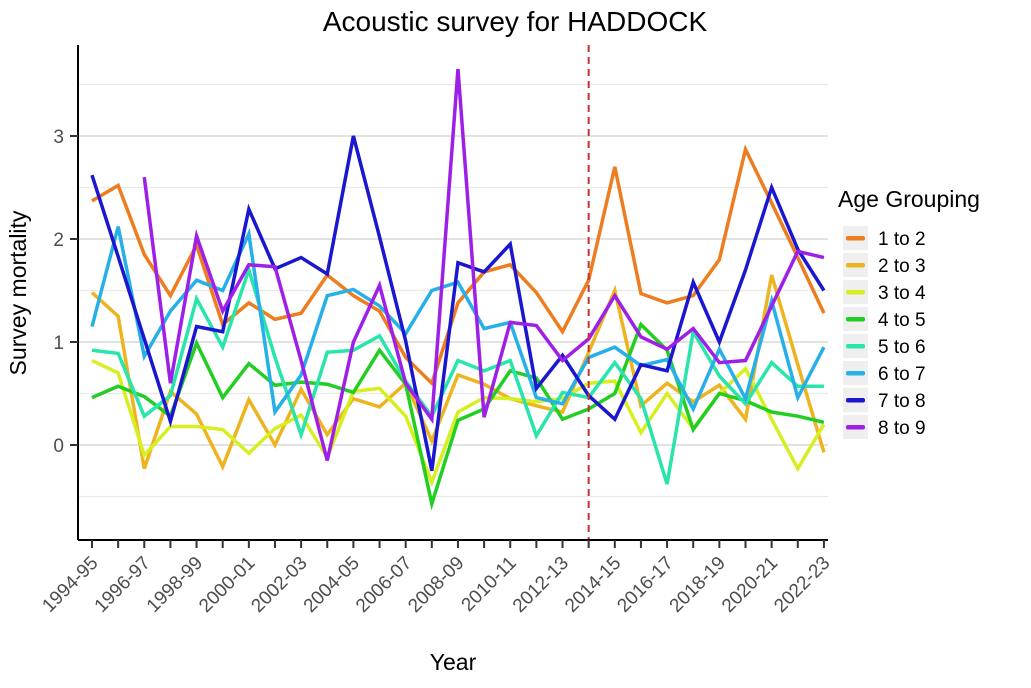 The height and width of the screenshot is (688, 1031). I want to click on legend-item-label: 2 to 3, so click(902, 266).